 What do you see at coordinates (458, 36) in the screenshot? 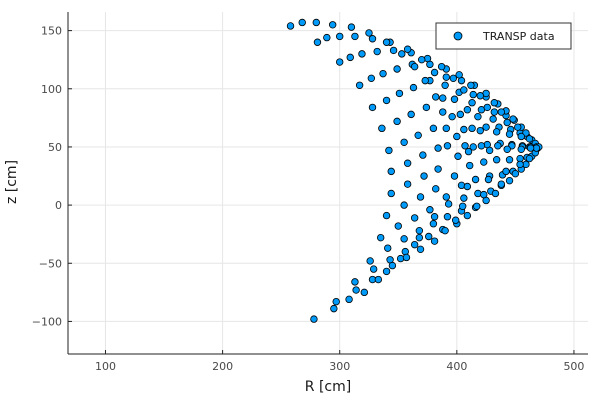
I see `legend-marker` at bounding box center [458, 36].